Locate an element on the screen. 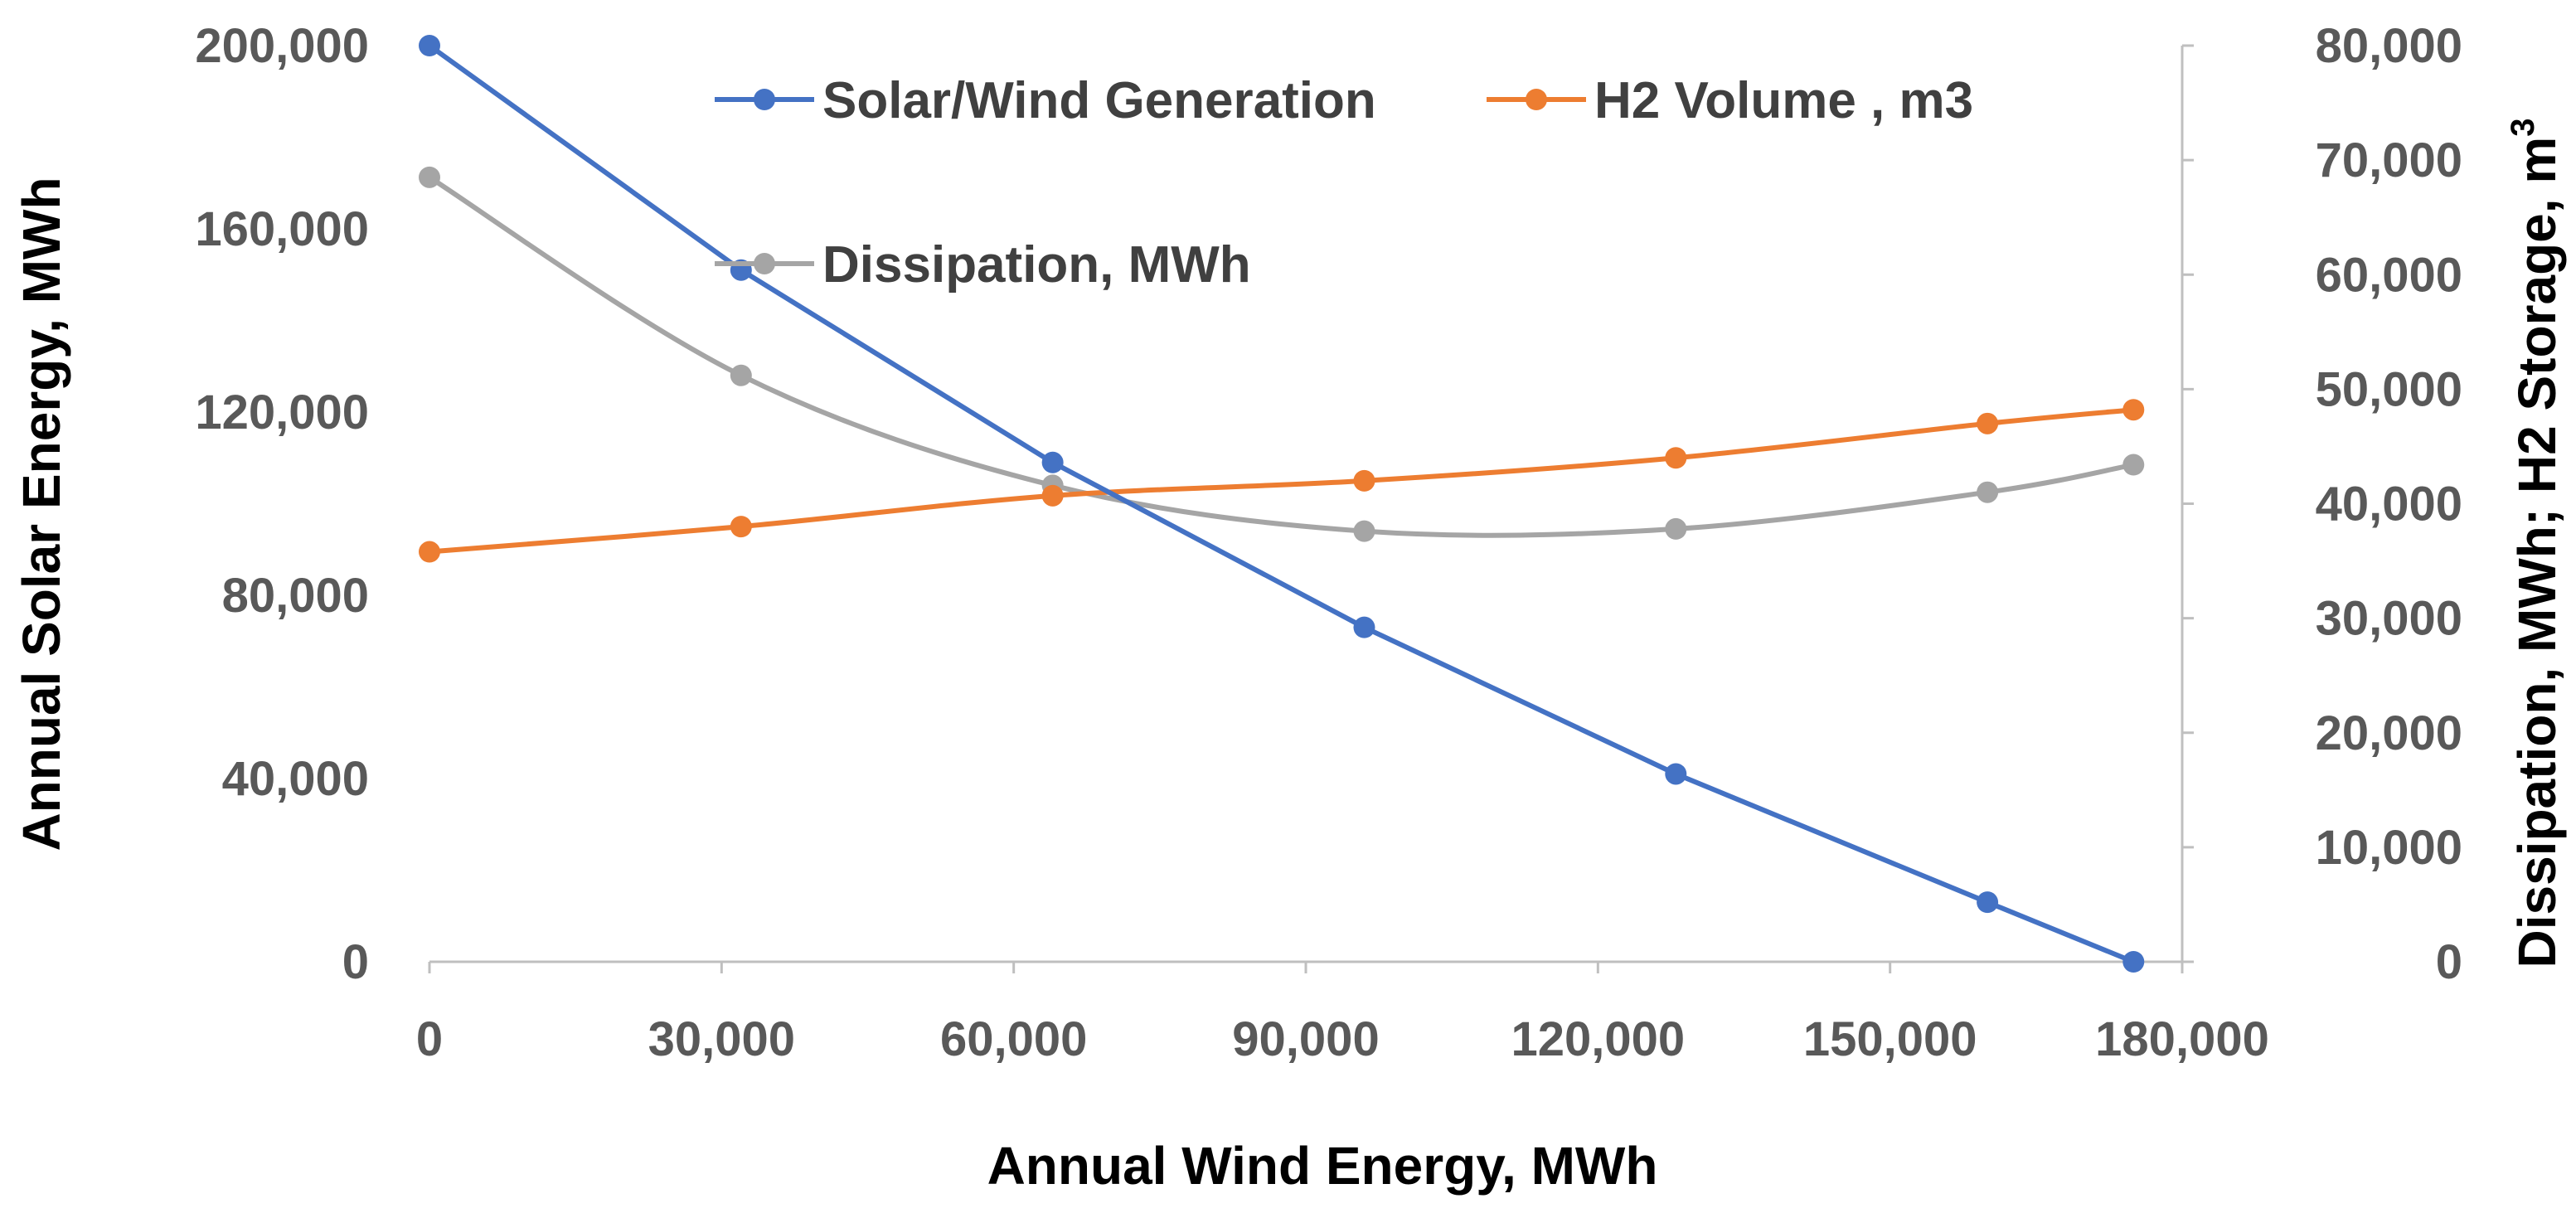 The height and width of the screenshot is (1213, 2576). legend-entry: Dissipation, MWh is located at coordinates (983, 265).